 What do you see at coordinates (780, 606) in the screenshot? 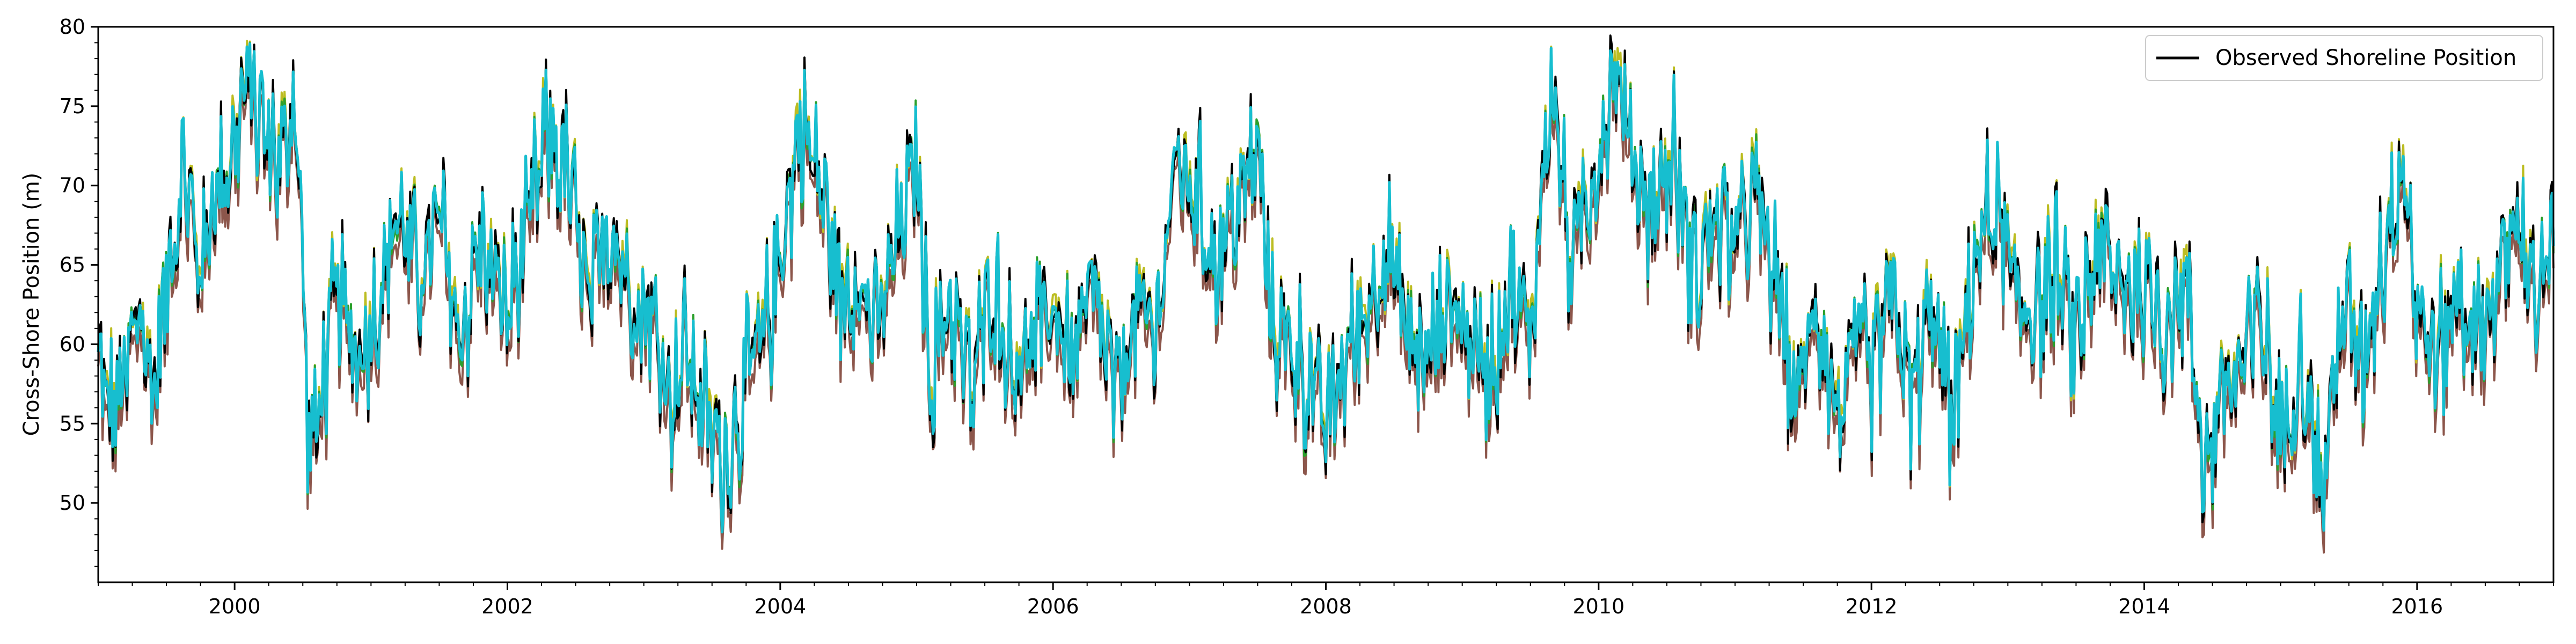
I see `x-tick-label: 2004` at bounding box center [780, 606].